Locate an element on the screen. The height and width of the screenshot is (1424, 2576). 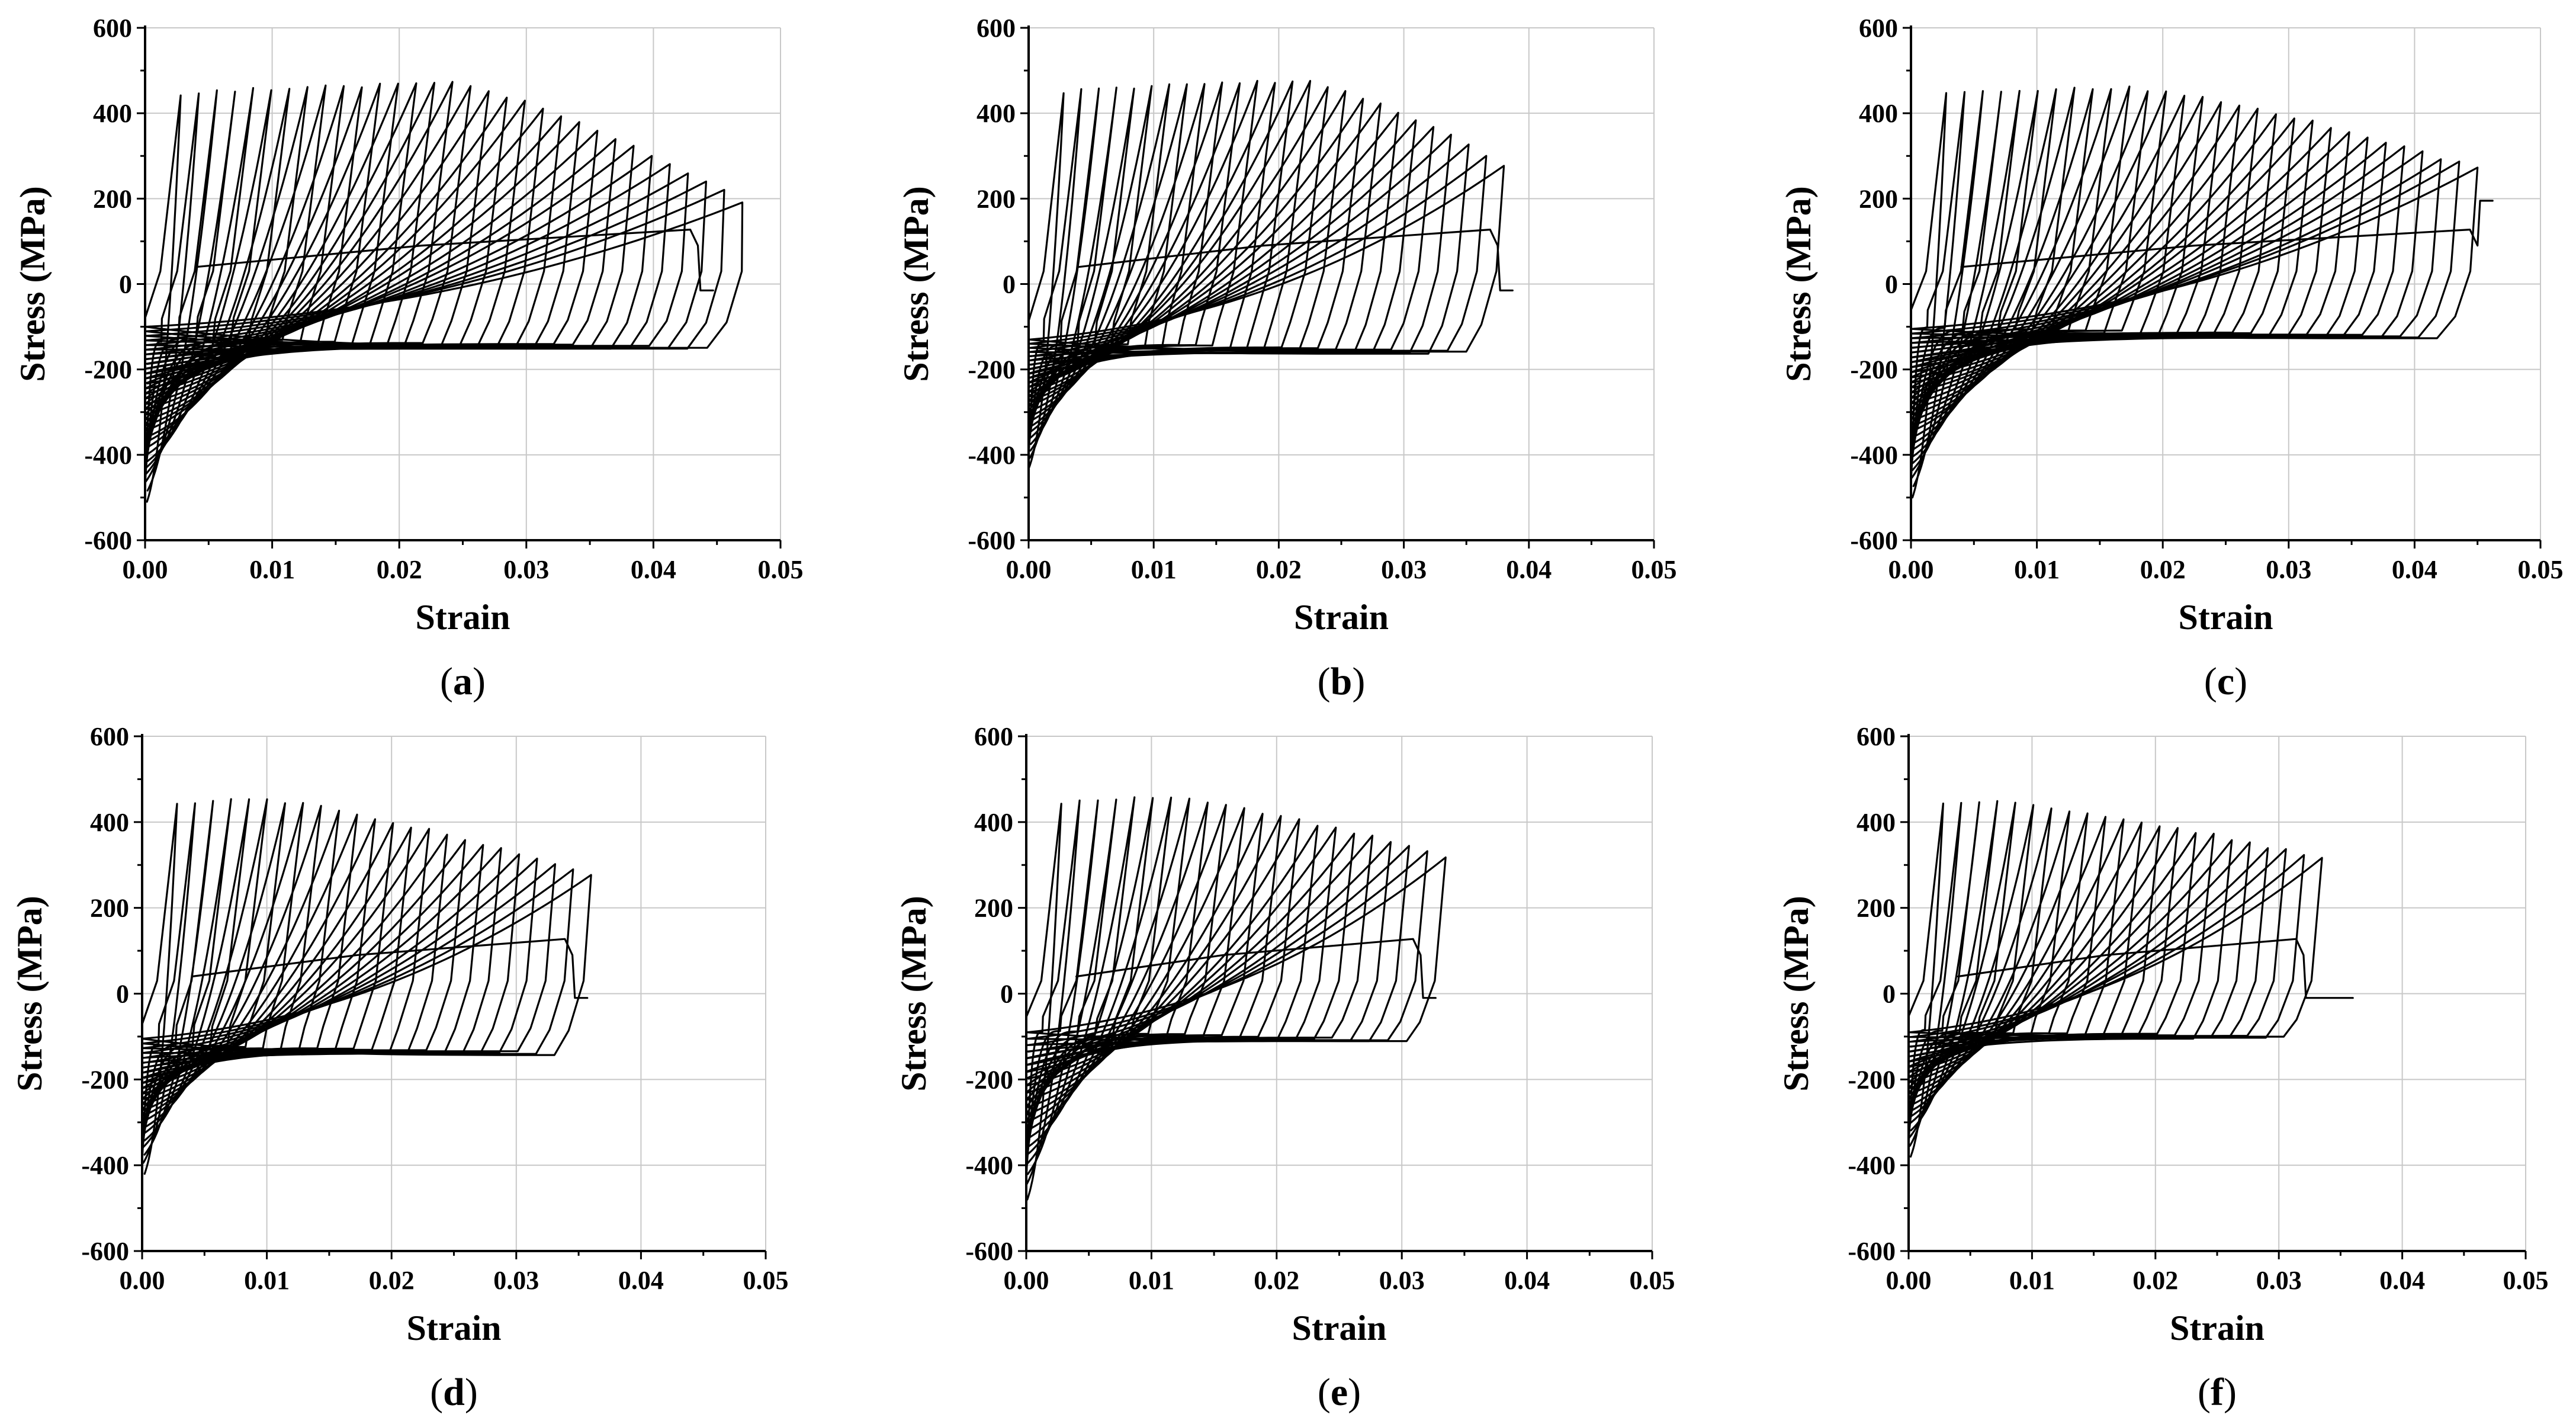
panel-label-letter: e is located at coordinates (1339, 1392).